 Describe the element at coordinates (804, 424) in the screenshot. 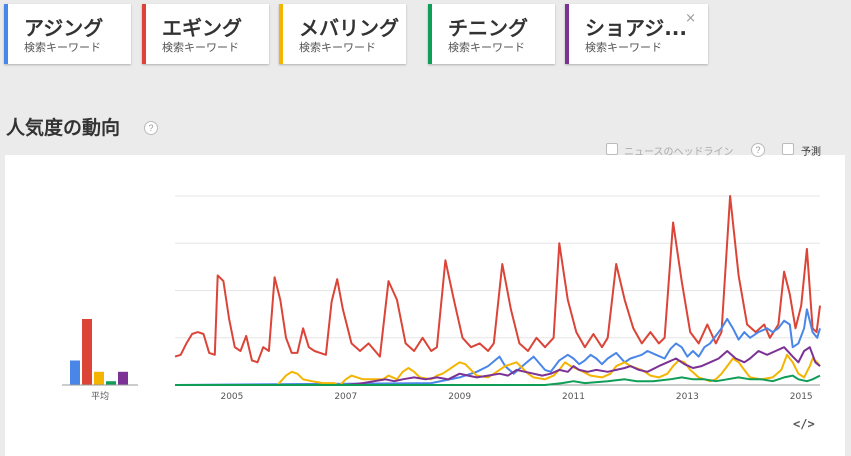

I see `embed-icon: </>` at that location.